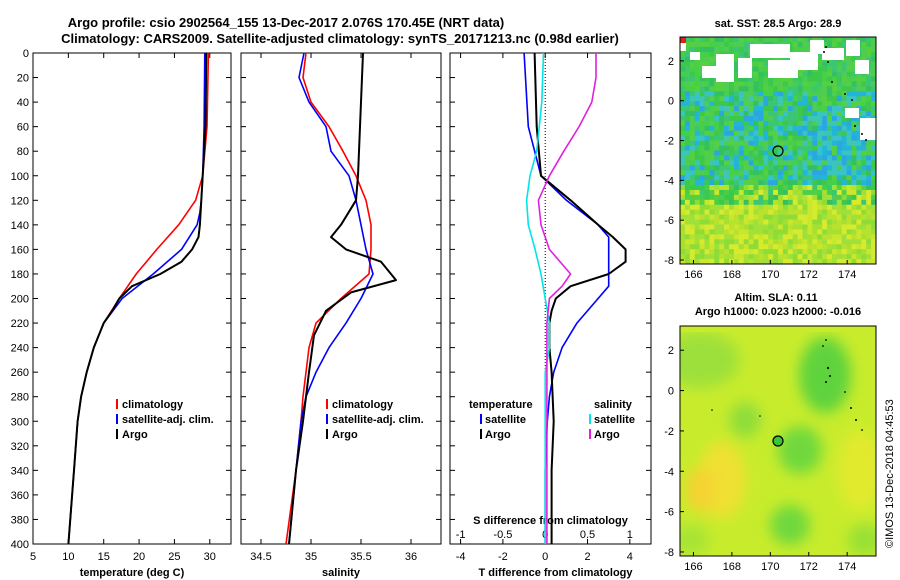  I want to click on y-tick-label: 80, so click(23, 152).